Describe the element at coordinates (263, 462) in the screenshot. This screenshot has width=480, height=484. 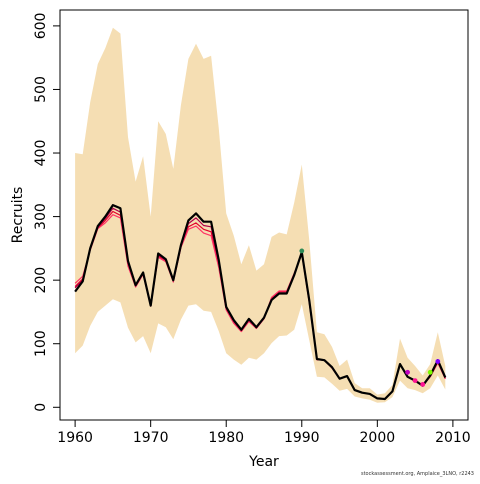
I see `x-axis-label: Year` at that location.